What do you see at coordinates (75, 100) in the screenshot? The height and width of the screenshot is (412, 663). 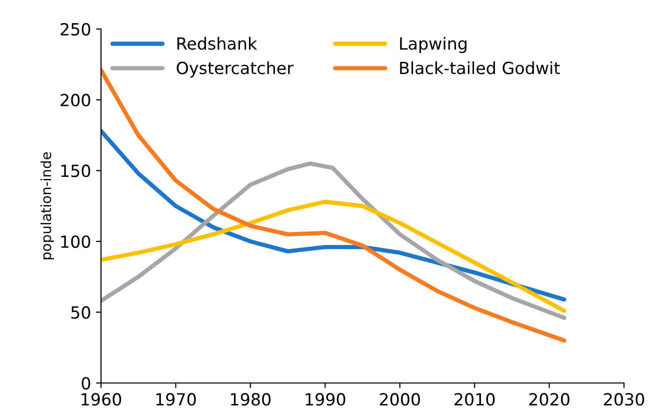 I see `y-tick-label: 200` at bounding box center [75, 100].